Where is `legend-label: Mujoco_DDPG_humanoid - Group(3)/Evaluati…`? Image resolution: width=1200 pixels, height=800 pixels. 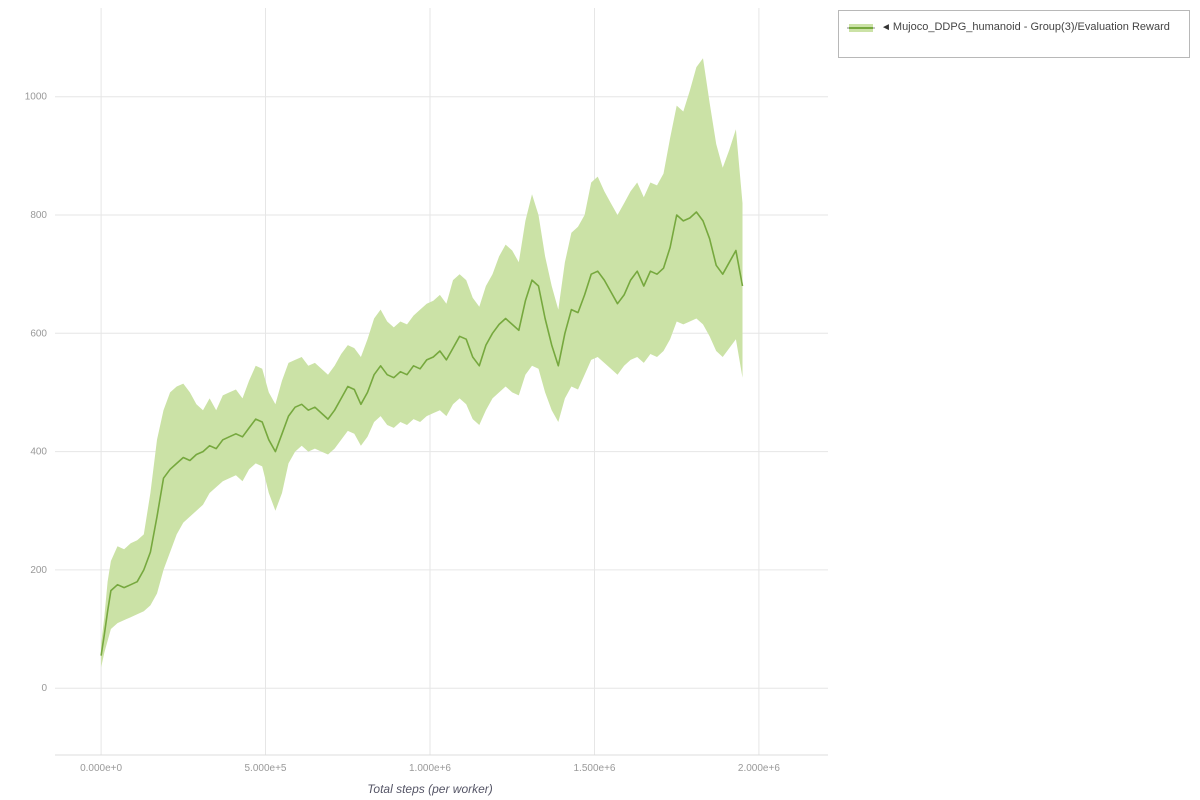
legend-label: Mujoco_DDPG_humanoid - Group(3)/Evaluati… is located at coordinates (1031, 27).